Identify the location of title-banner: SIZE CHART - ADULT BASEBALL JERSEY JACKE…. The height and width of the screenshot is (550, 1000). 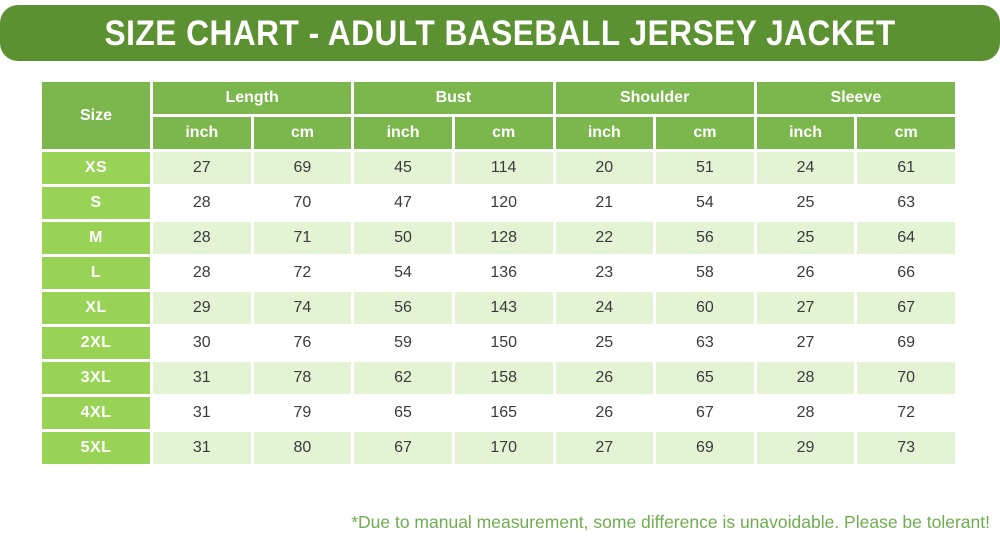
(500, 33).